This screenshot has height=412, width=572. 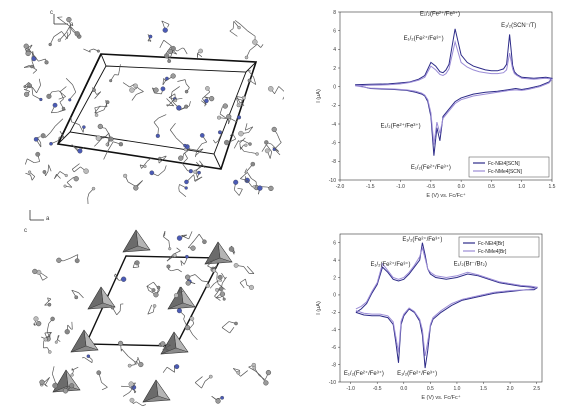 What do you see at coordinates (509, 167) in the screenshot?
I see `legend-box` at bounding box center [509, 167].